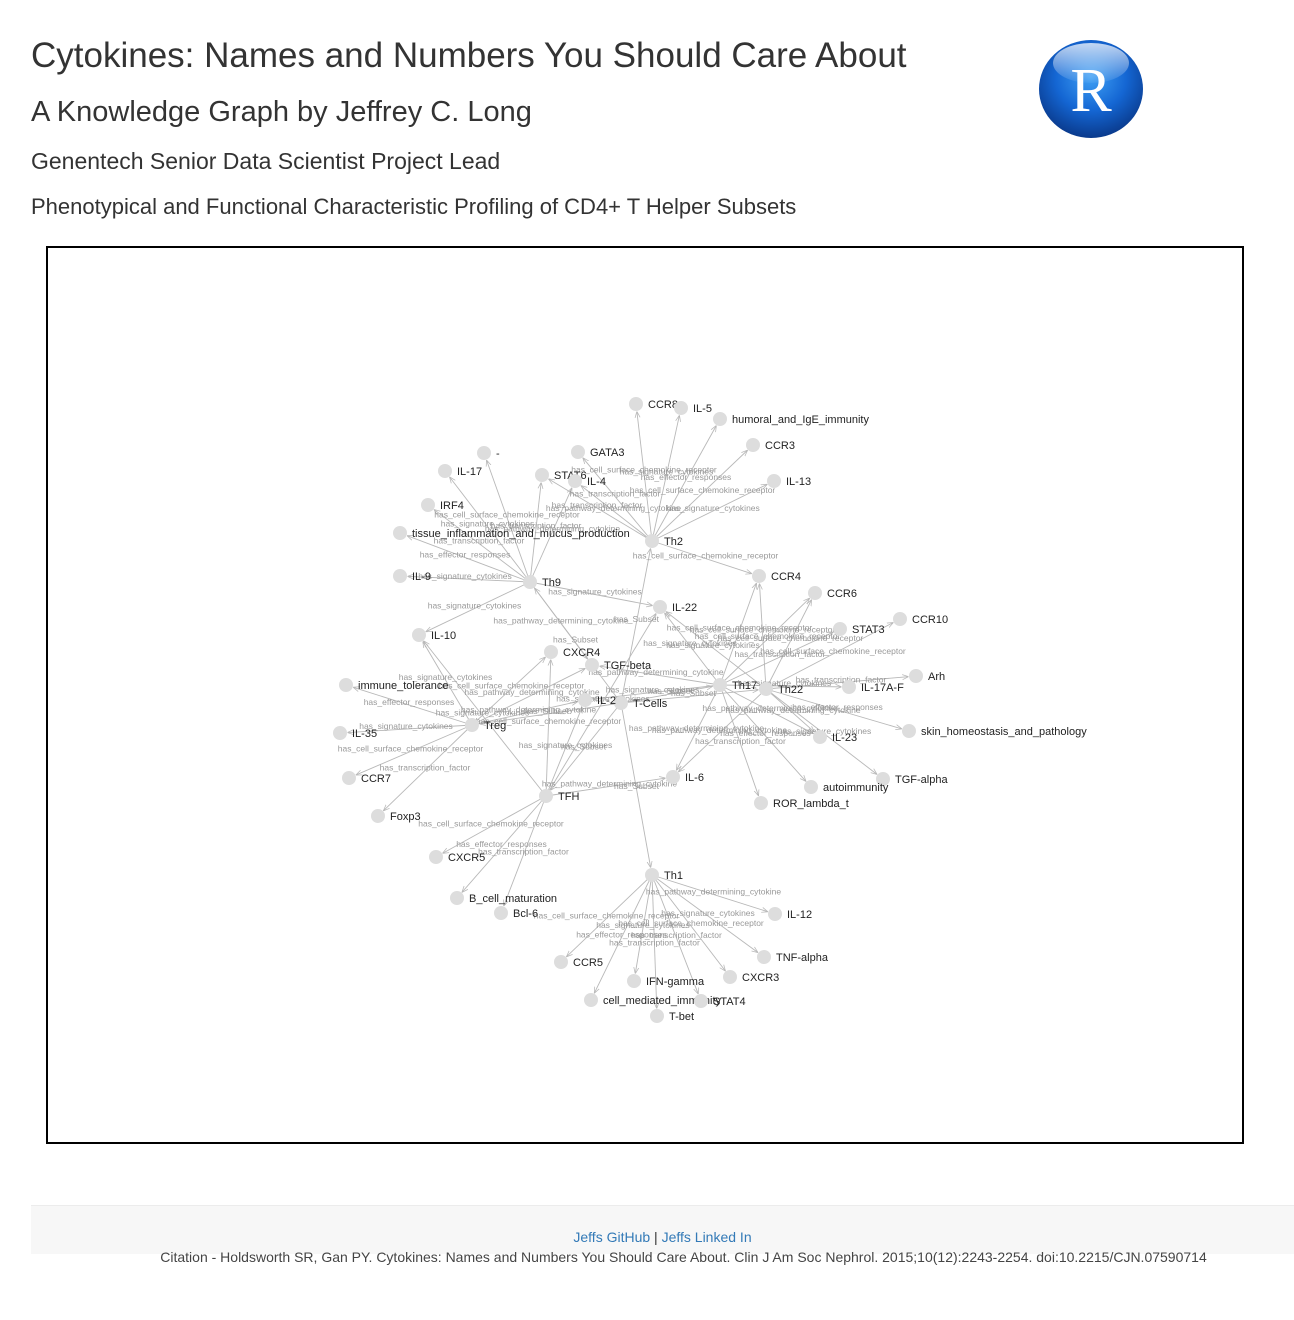  Describe the element at coordinates (460, 471) in the screenshot. I see `graph-node: IL-17` at that location.